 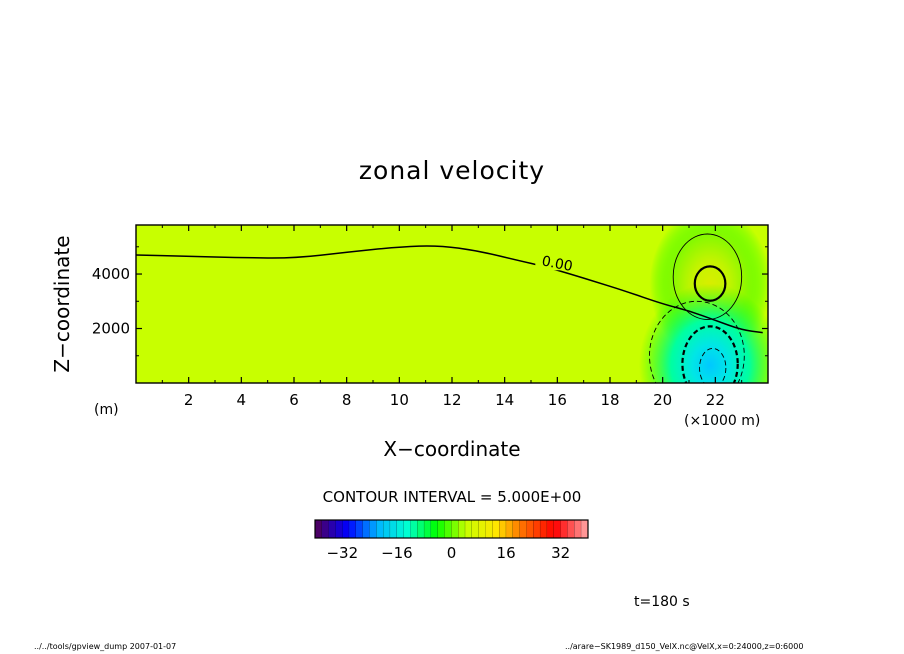 I want to click on colorbar-tick-label-0: −32, so click(x=342, y=553).